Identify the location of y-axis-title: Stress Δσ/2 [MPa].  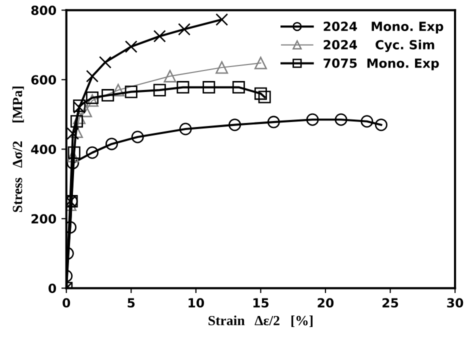
(18, 149).